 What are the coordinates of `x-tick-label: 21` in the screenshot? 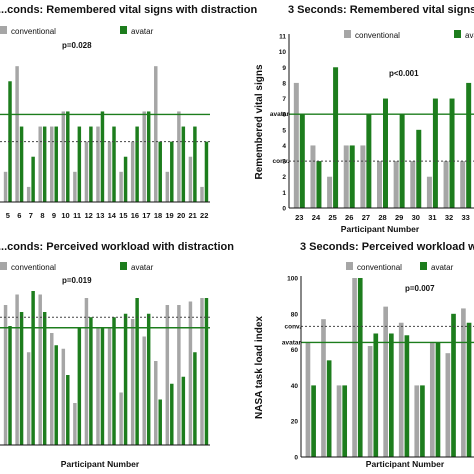 It's located at (192, 215).